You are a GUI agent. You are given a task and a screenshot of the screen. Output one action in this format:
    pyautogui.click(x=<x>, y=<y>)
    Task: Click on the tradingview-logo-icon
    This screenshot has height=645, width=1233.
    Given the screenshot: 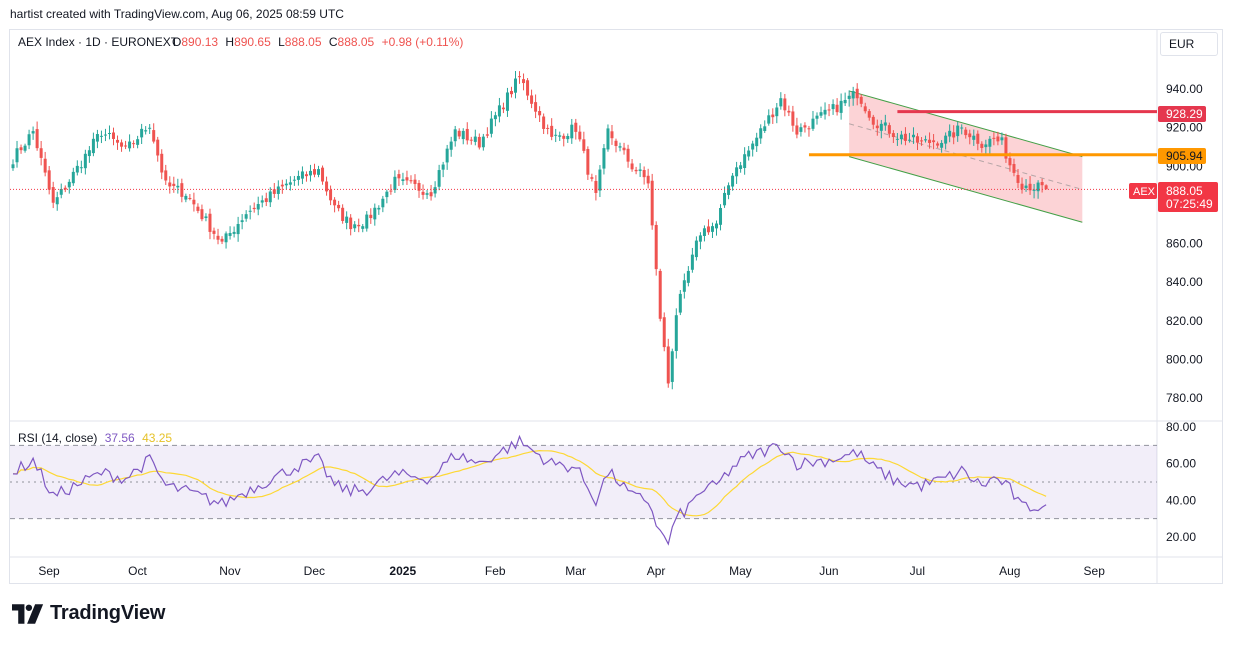 What is the action you would take?
    pyautogui.click(x=28, y=613)
    